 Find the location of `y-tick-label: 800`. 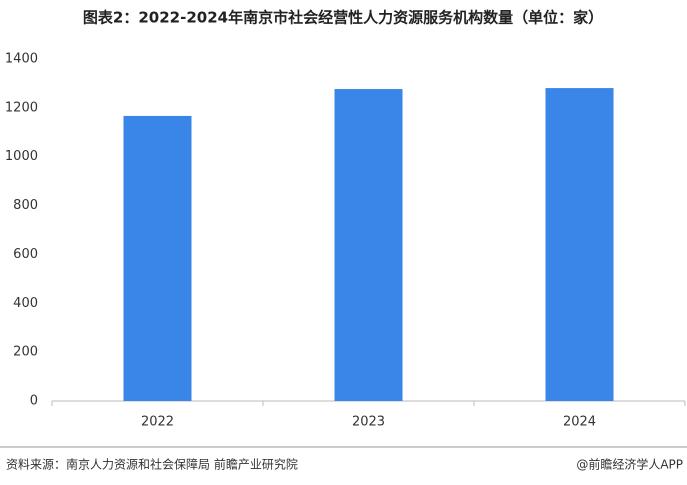

y-tick-label: 800 is located at coordinates (25, 205).